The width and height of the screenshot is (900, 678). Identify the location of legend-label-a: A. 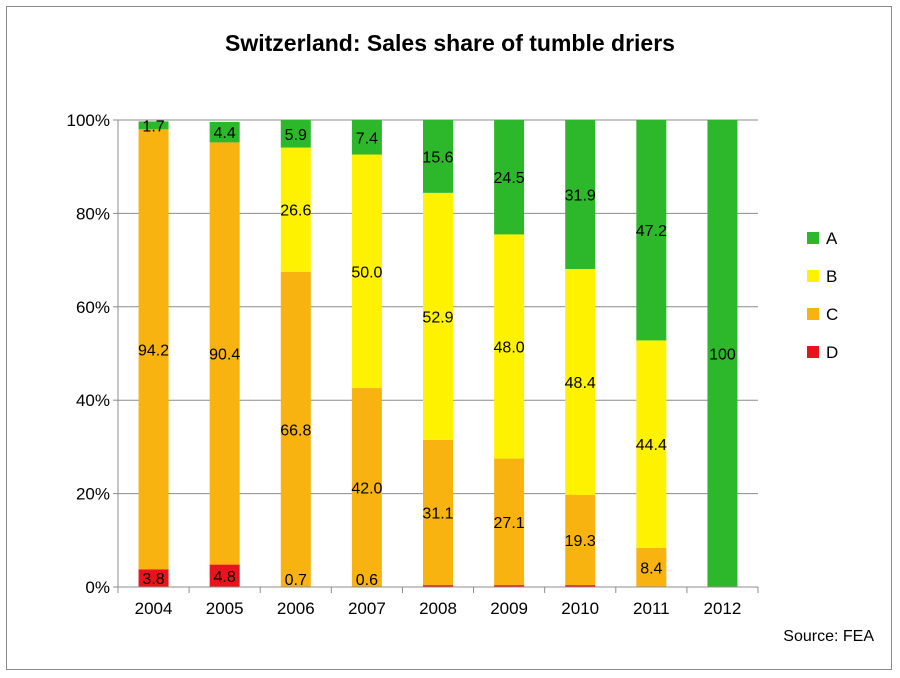
(832, 238).